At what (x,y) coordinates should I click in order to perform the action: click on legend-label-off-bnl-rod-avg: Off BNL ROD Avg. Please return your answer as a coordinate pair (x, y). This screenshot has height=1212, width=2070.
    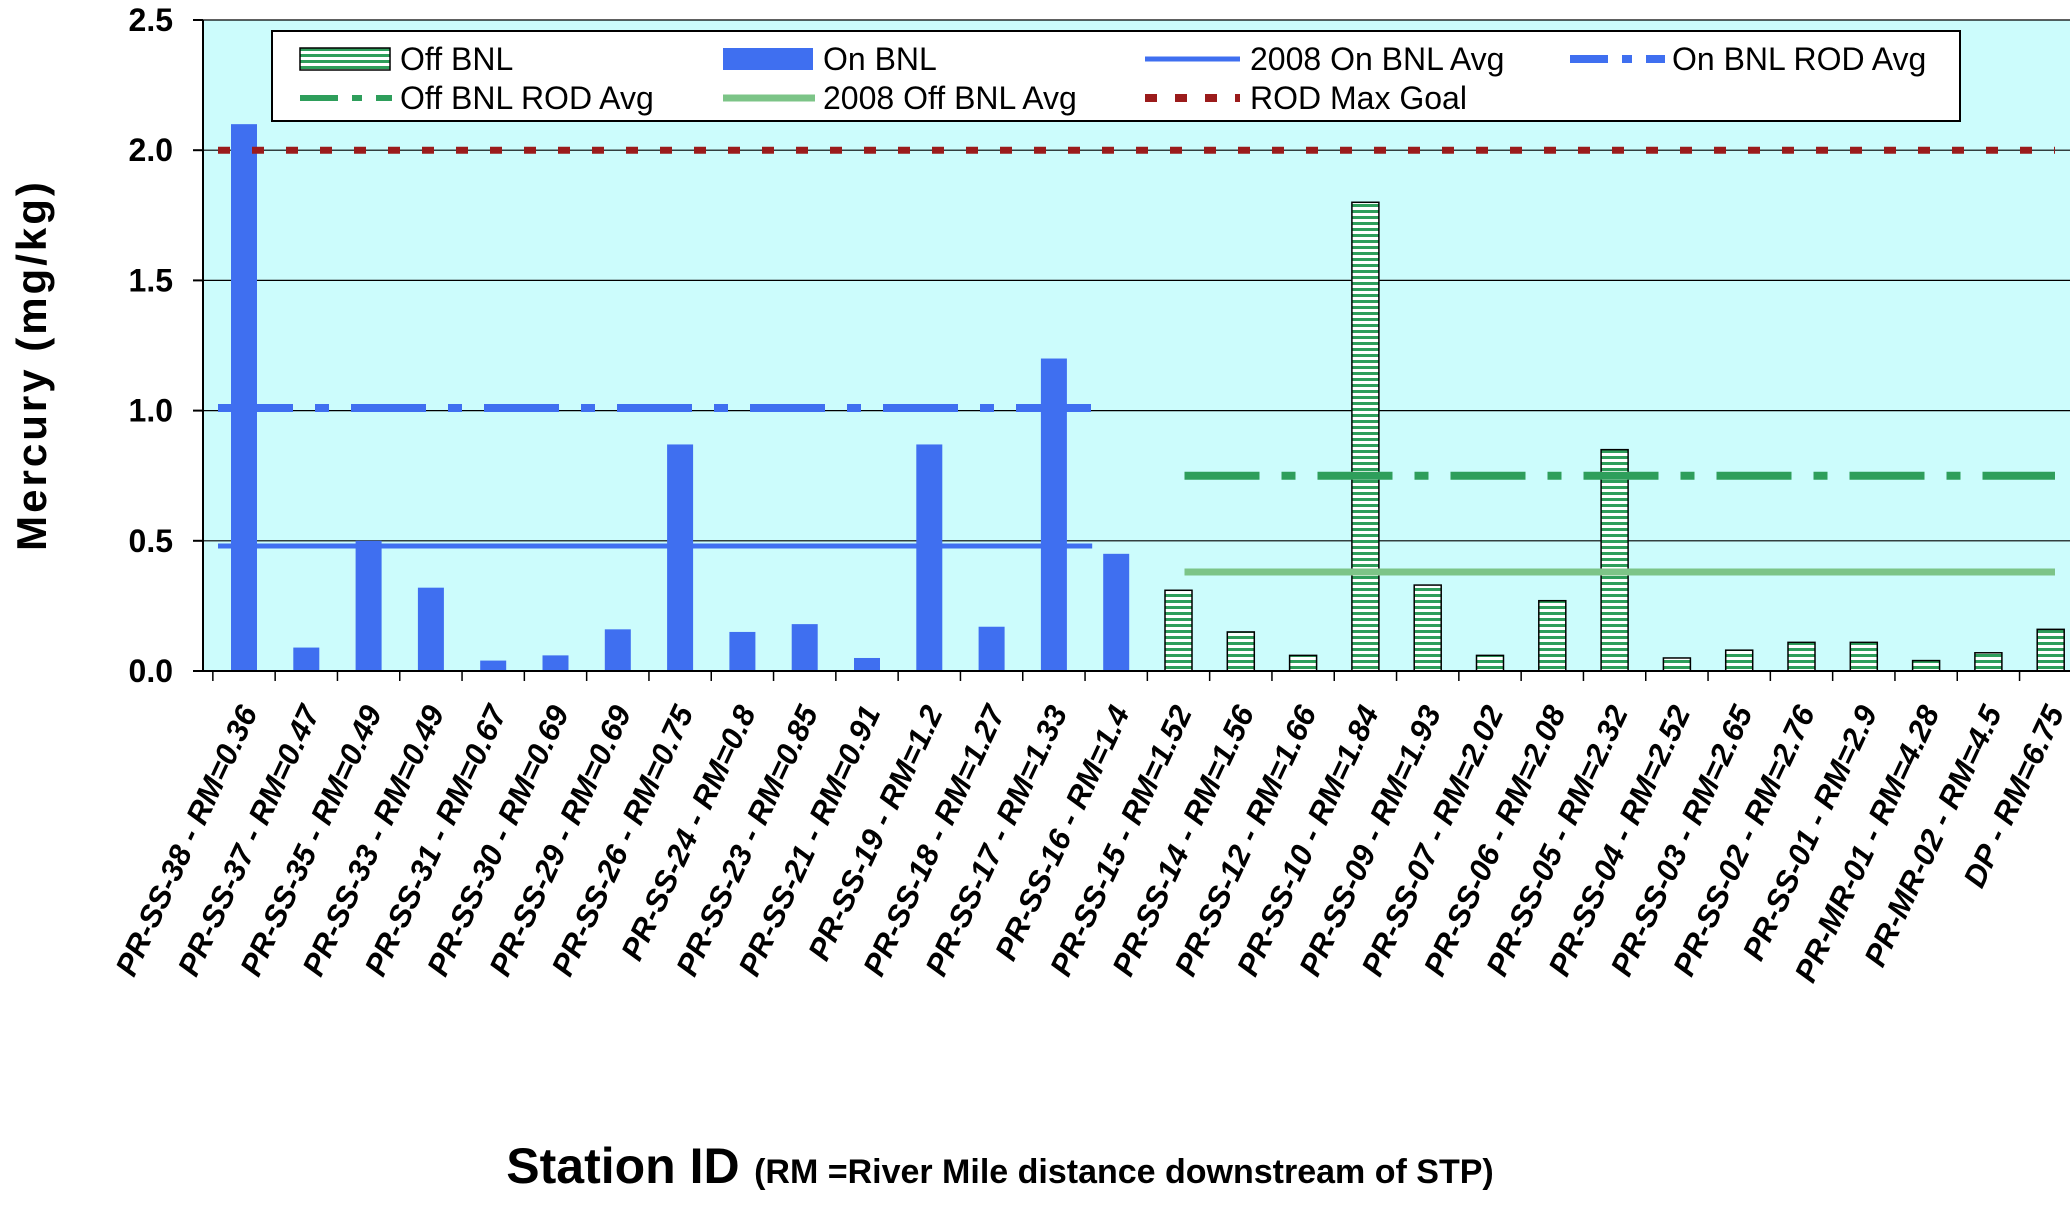
    Looking at the image, I should click on (527, 98).